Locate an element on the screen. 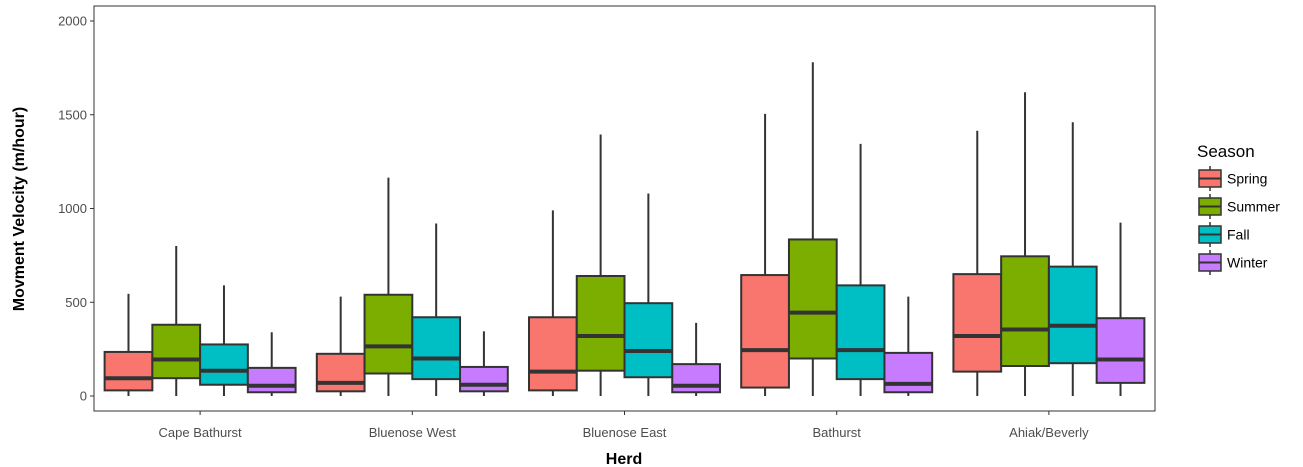 The image size is (1303, 467). legend-title: Season is located at coordinates (1226, 151).